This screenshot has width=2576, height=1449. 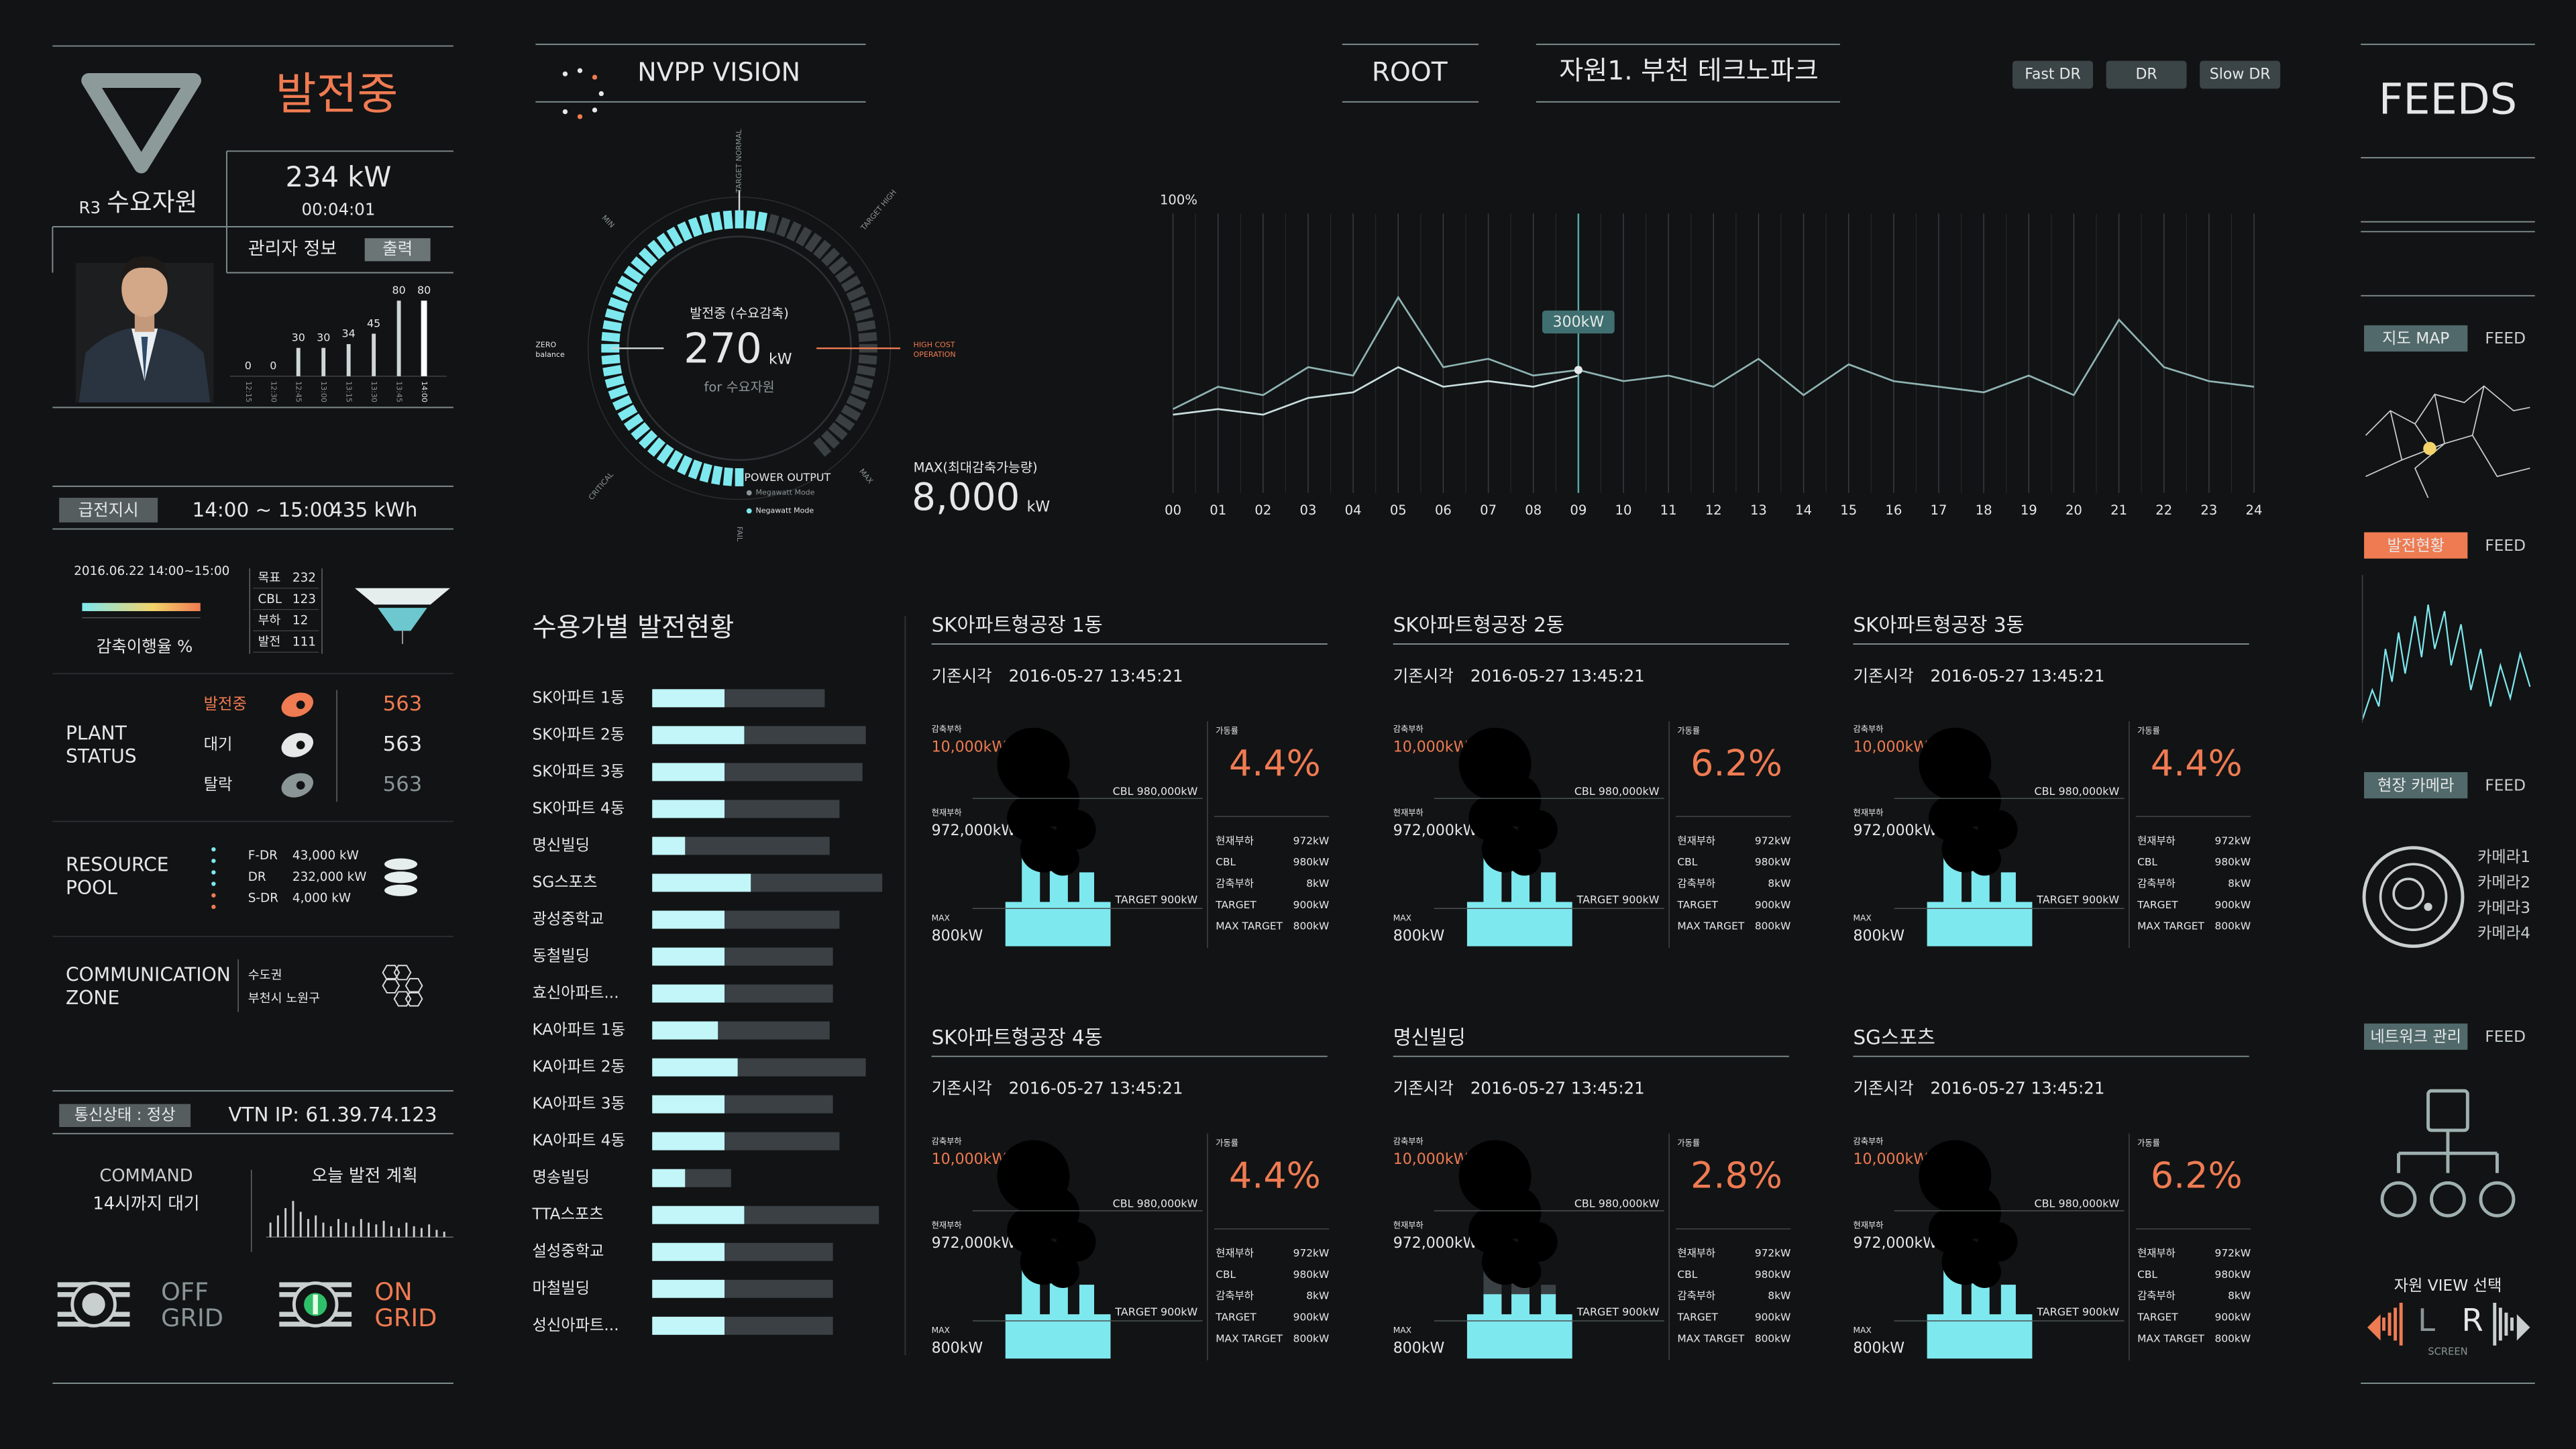 I want to click on x-tick-label: 20, so click(x=2073, y=510).